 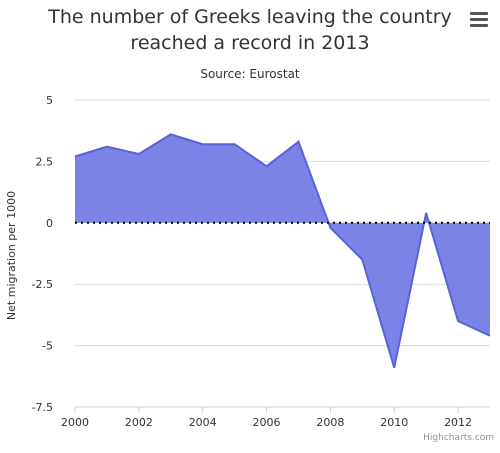 What do you see at coordinates (458, 438) in the screenshot?
I see `credits-link: Highcharts.com` at bounding box center [458, 438].